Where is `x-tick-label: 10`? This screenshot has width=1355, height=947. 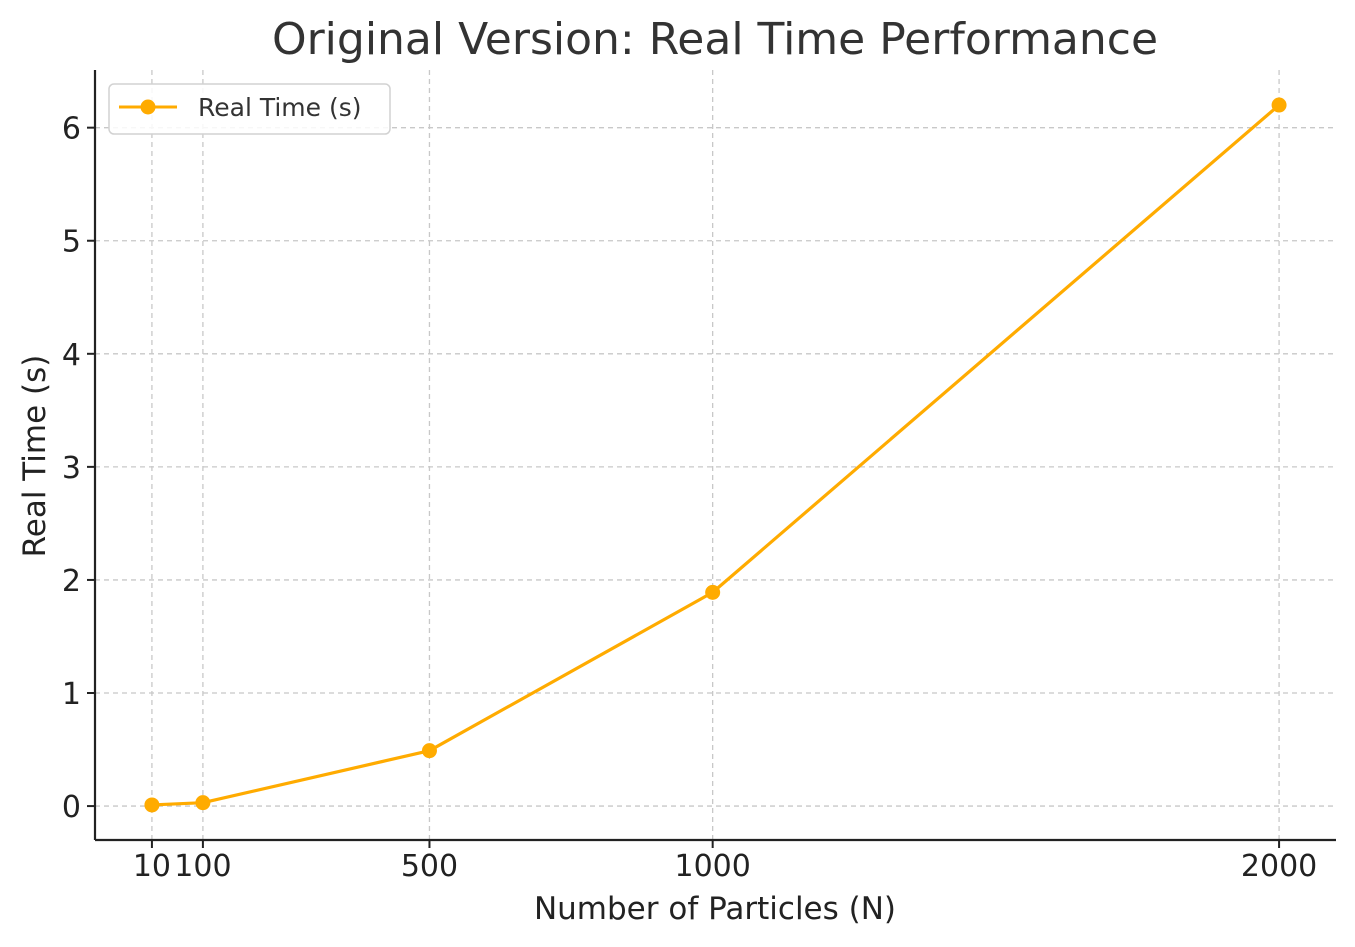 x-tick-label: 10 is located at coordinates (152, 866).